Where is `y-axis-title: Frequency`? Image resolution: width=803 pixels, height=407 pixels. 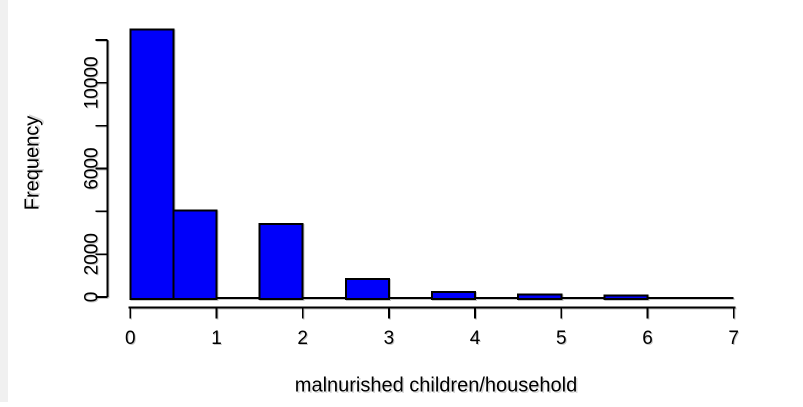
y-axis-title: Frequency is located at coordinates (32, 163).